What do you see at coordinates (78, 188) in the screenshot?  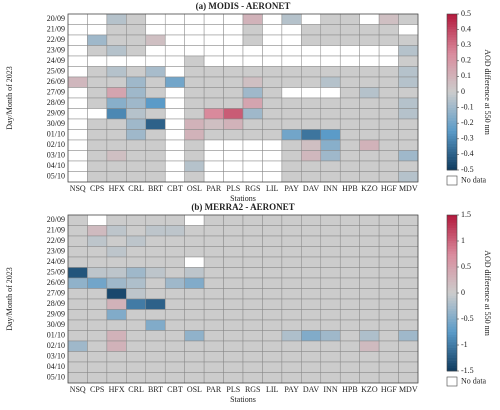 I see `x-tick-label: NSQ` at bounding box center [78, 188].